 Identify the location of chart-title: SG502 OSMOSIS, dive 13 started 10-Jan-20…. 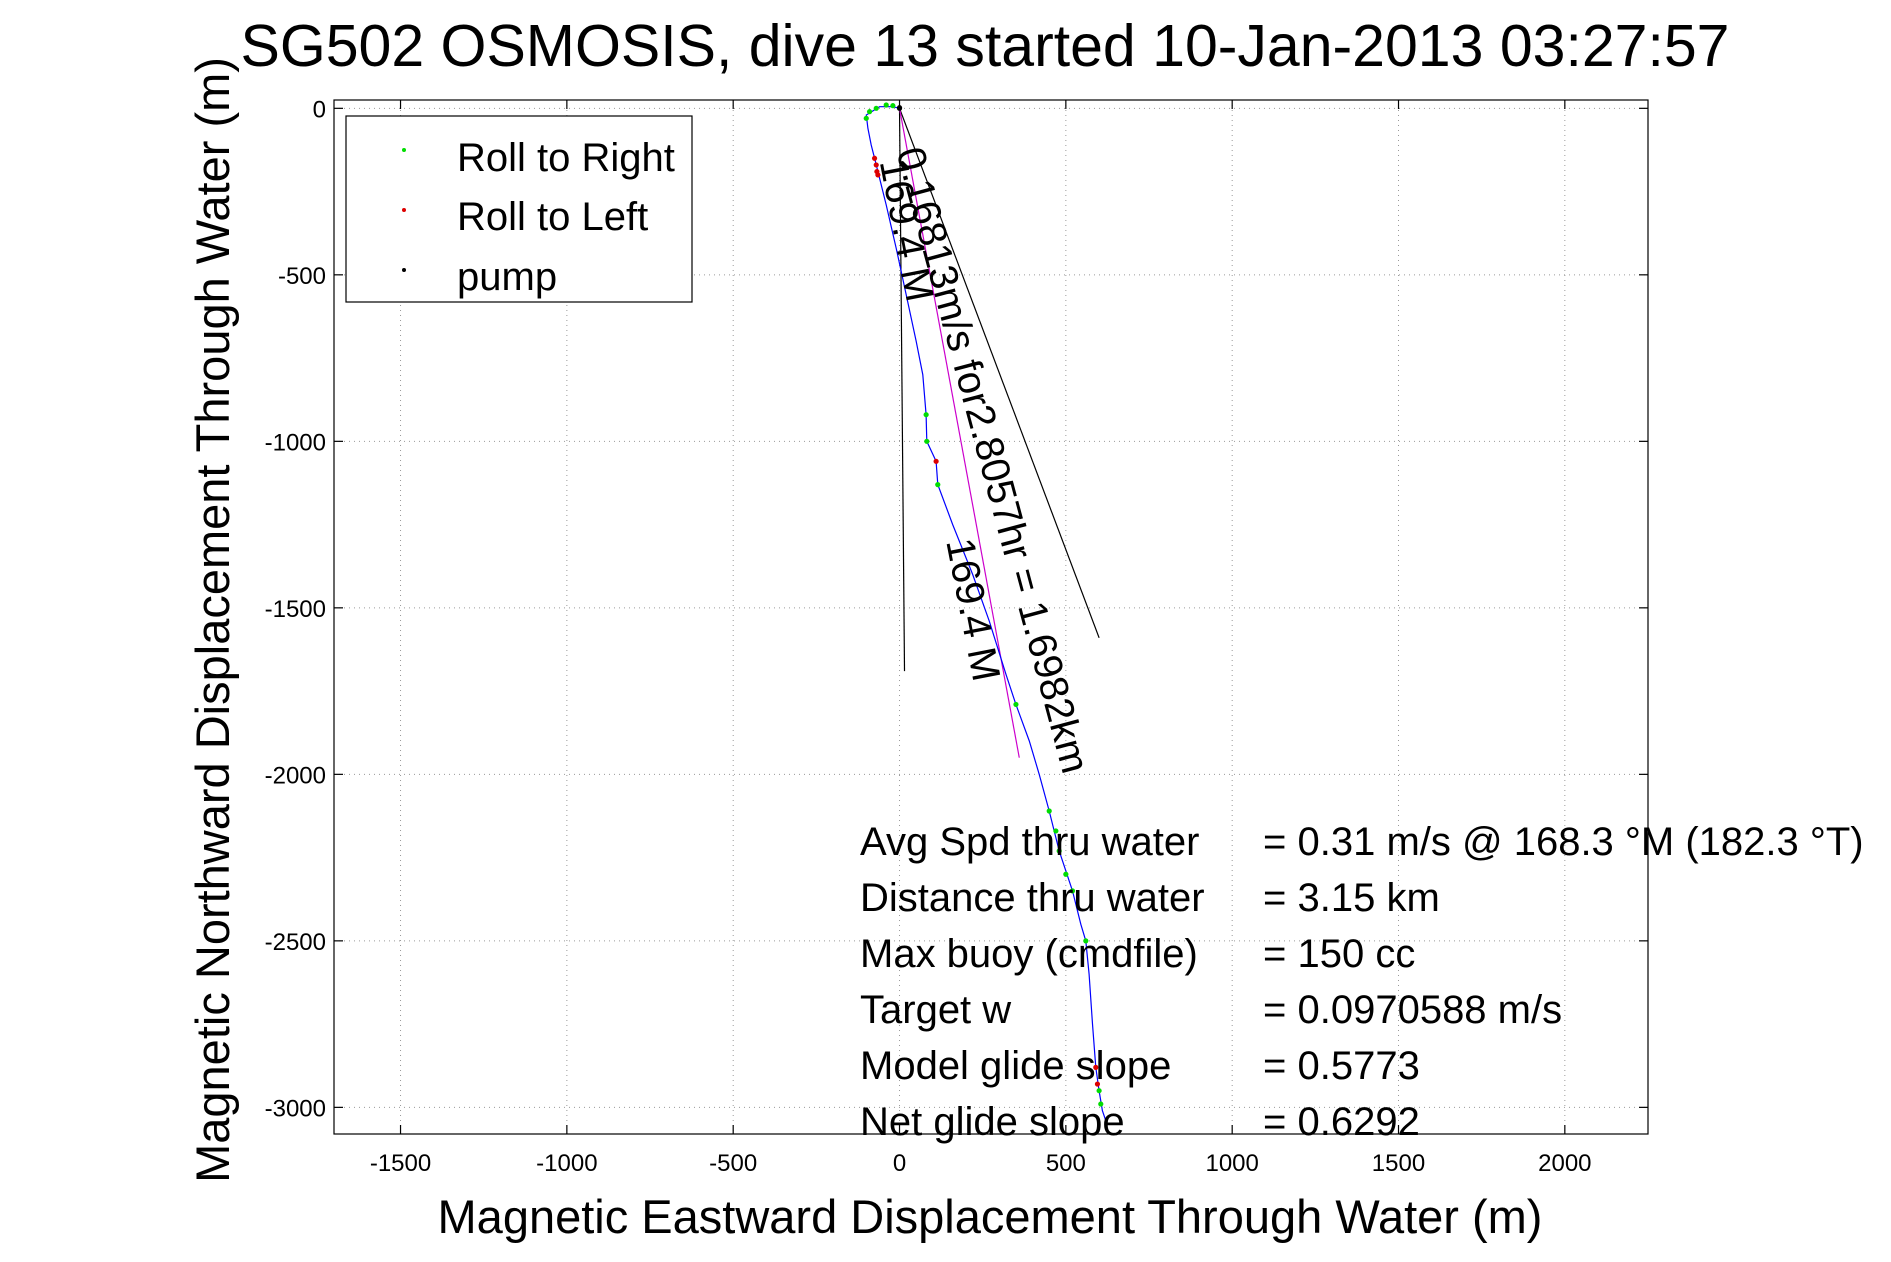
(984, 46).